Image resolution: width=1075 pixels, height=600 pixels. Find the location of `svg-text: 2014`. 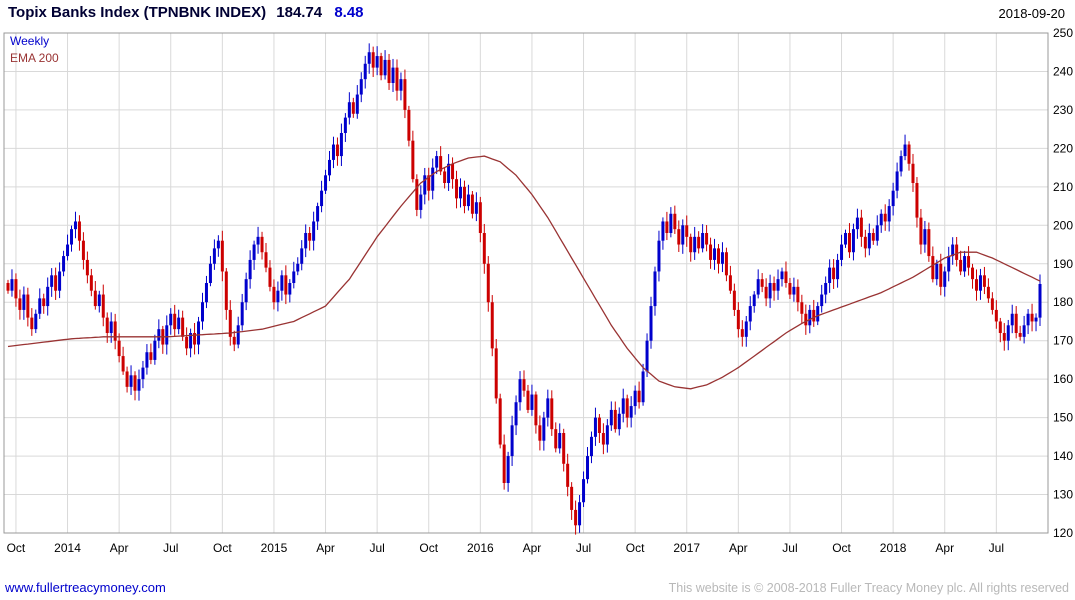

svg-text: 2014 is located at coordinates (67, 548).